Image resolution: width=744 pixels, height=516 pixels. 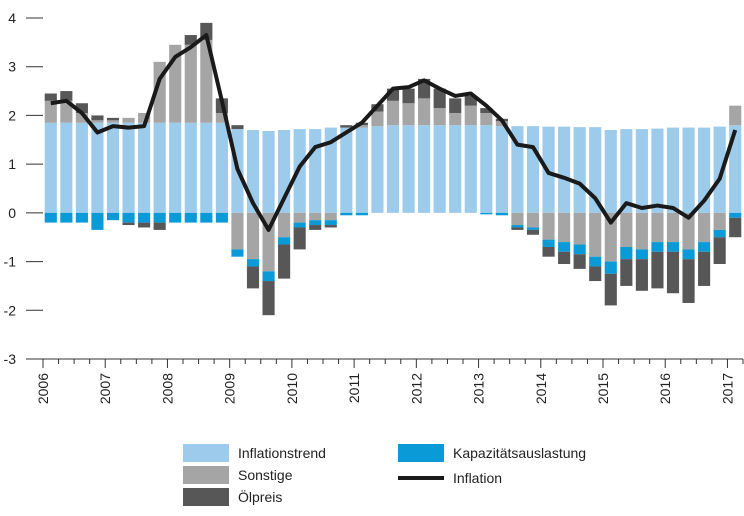 I want to click on x-tick-label: 2008, so click(x=167, y=388).